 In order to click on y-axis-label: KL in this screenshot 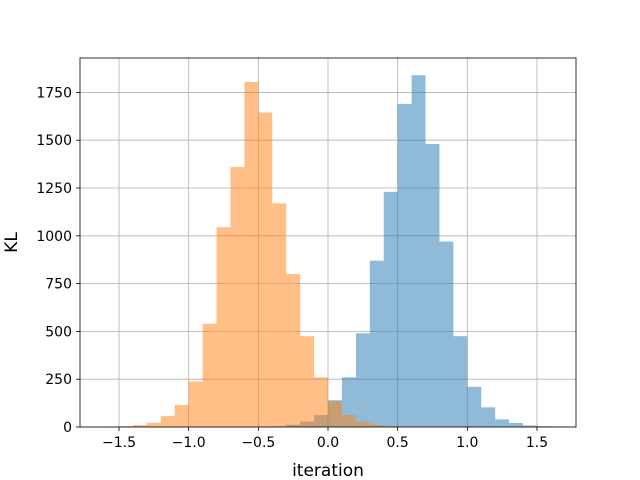, I will do `click(12, 242)`.